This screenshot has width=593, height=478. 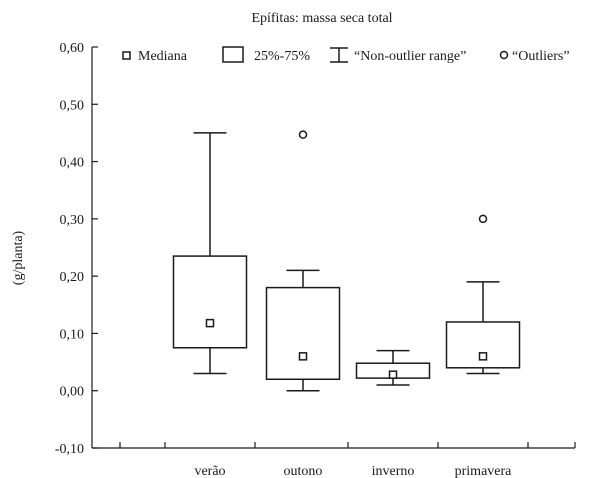 I want to click on y-tick-label: 0,60, so click(x=72, y=48).